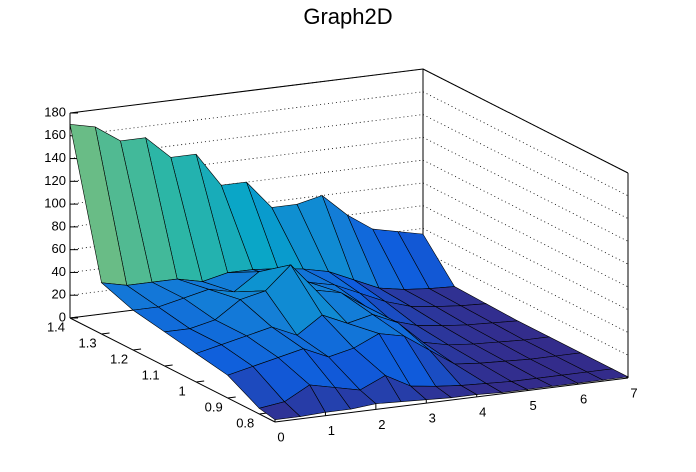  I want to click on x-tick-label: 5, so click(533, 405).